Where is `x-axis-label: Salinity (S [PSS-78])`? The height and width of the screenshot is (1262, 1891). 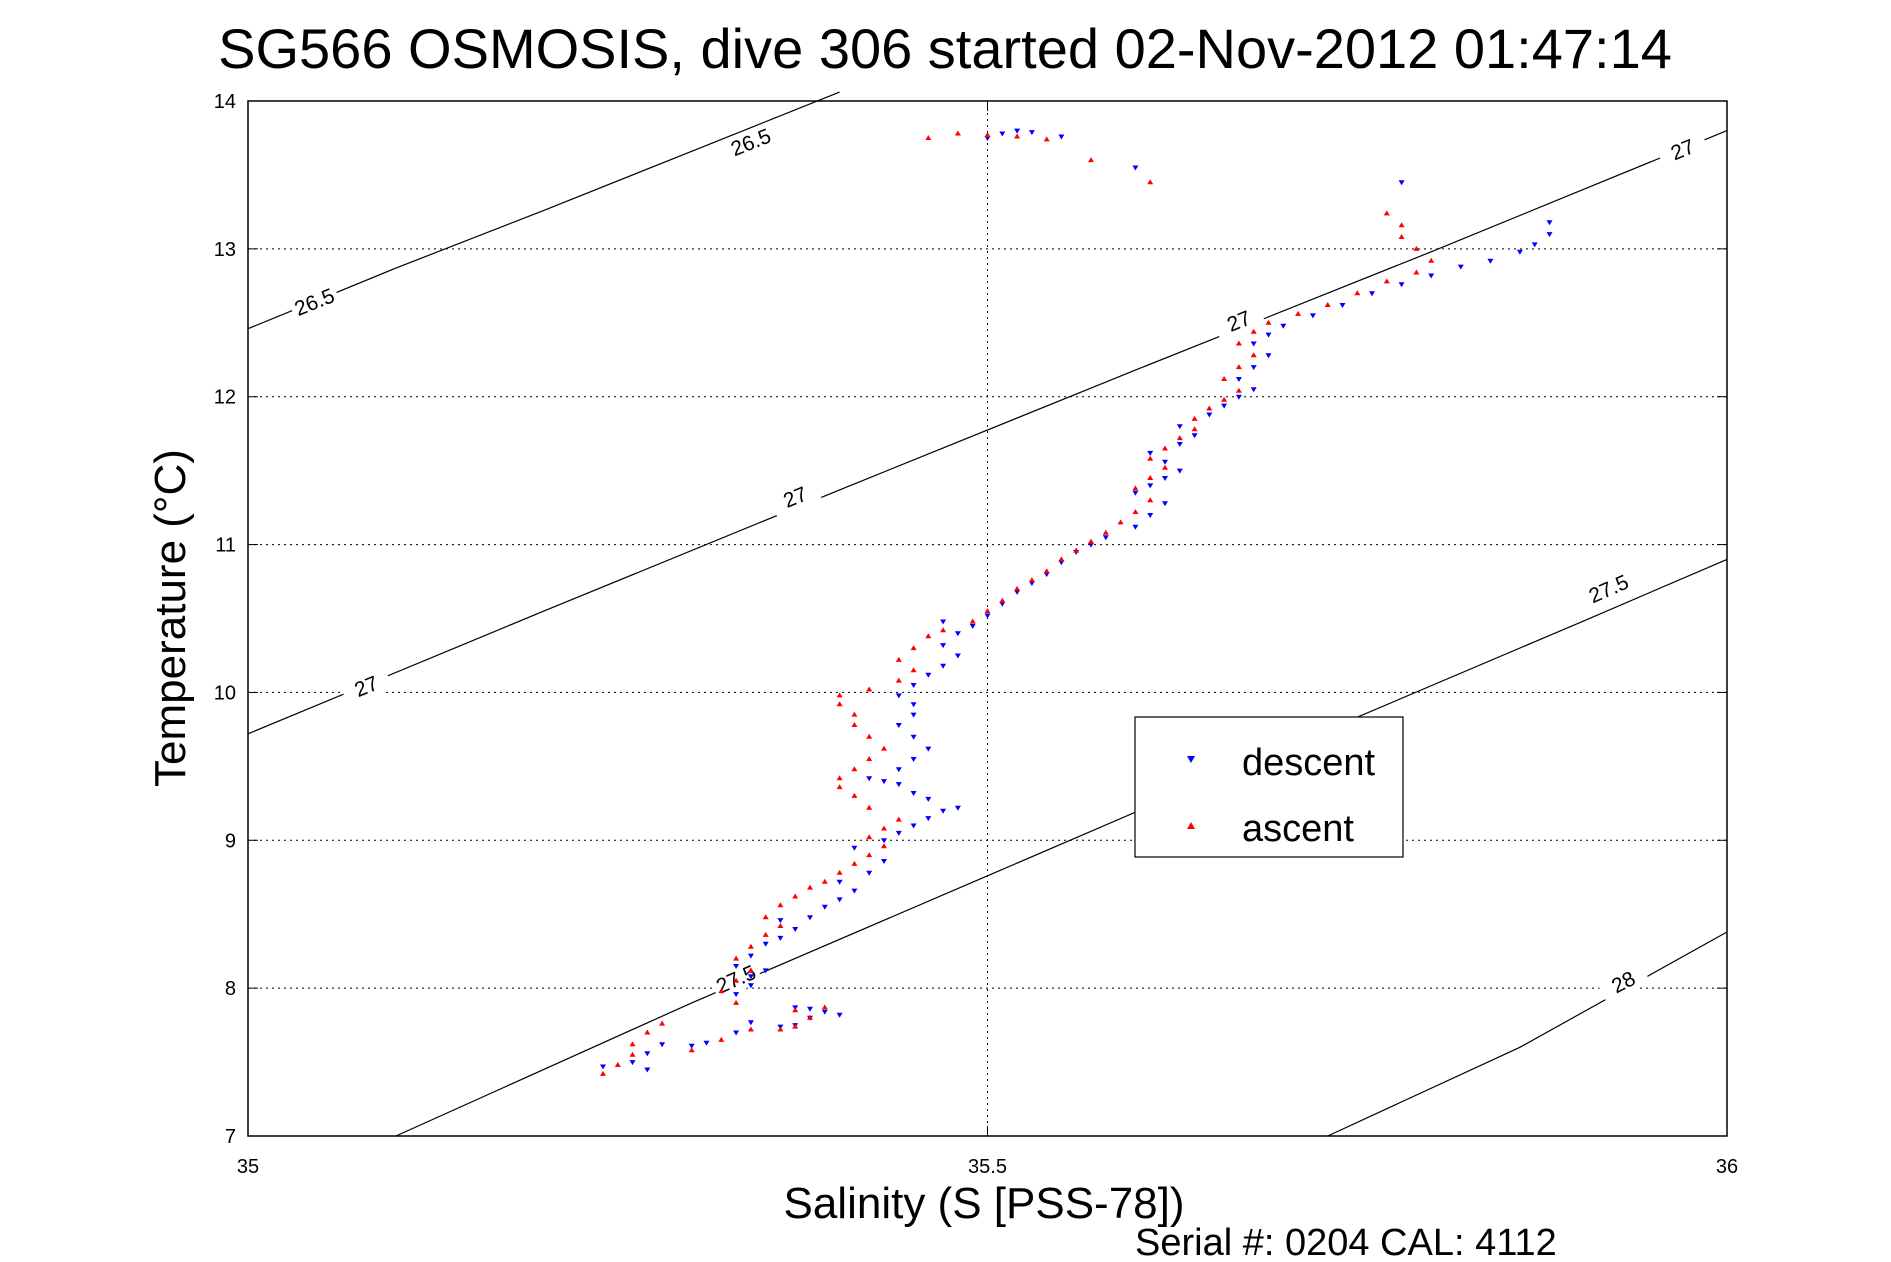 x-axis-label: Salinity (S [PSS-78]) is located at coordinates (983, 1203).